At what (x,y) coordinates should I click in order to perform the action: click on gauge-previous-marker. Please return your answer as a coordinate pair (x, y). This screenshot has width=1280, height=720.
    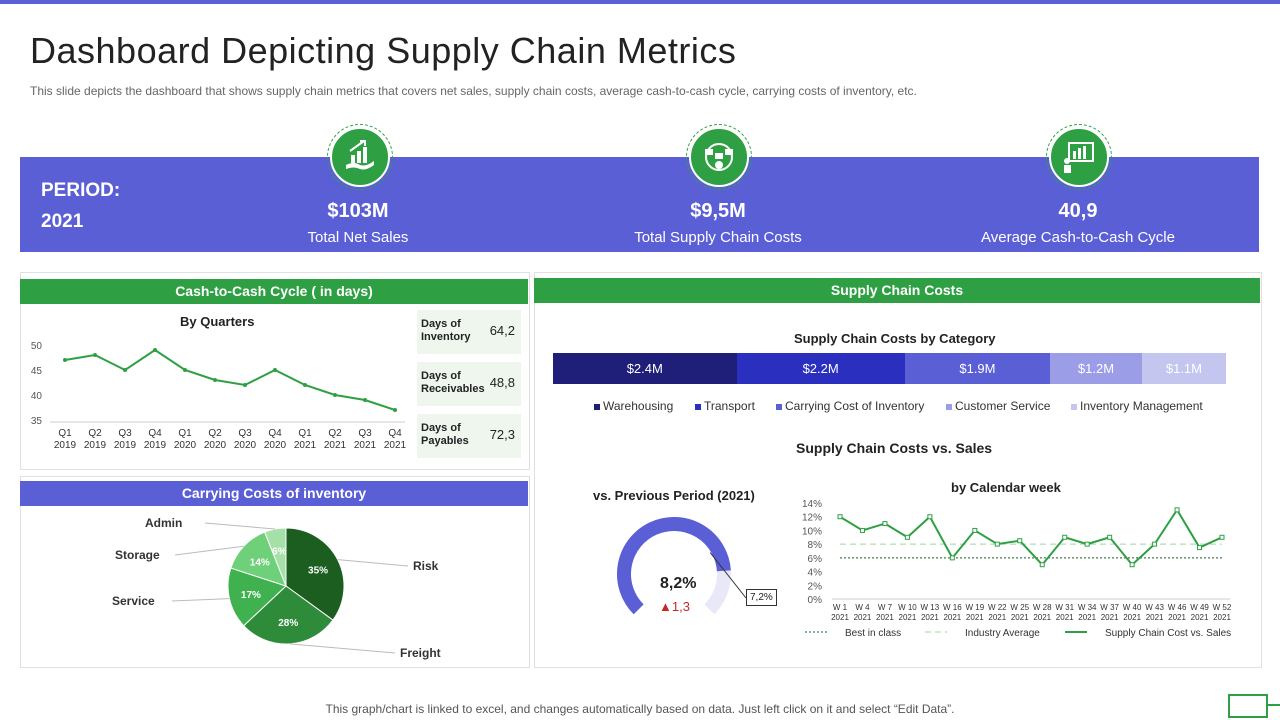
    Looking at the image, I should click on (728, 575).